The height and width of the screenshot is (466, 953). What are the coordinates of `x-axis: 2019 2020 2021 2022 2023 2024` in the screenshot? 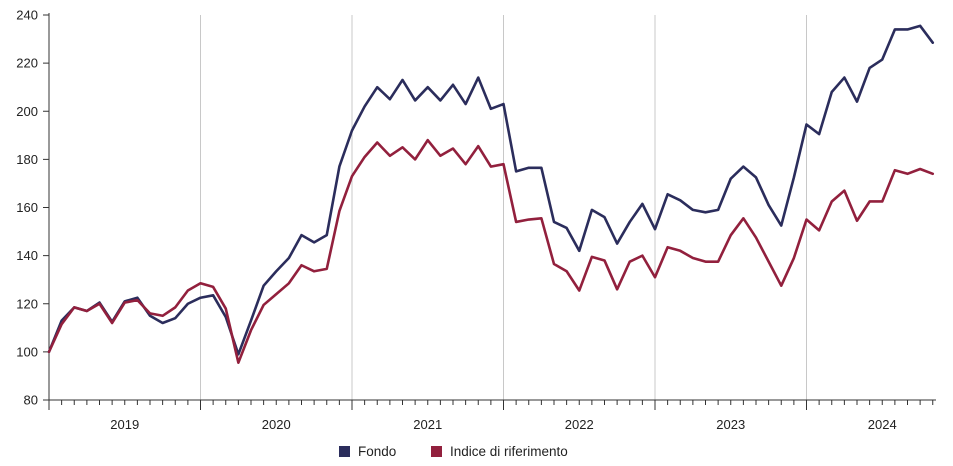 It's located at (492, 415).